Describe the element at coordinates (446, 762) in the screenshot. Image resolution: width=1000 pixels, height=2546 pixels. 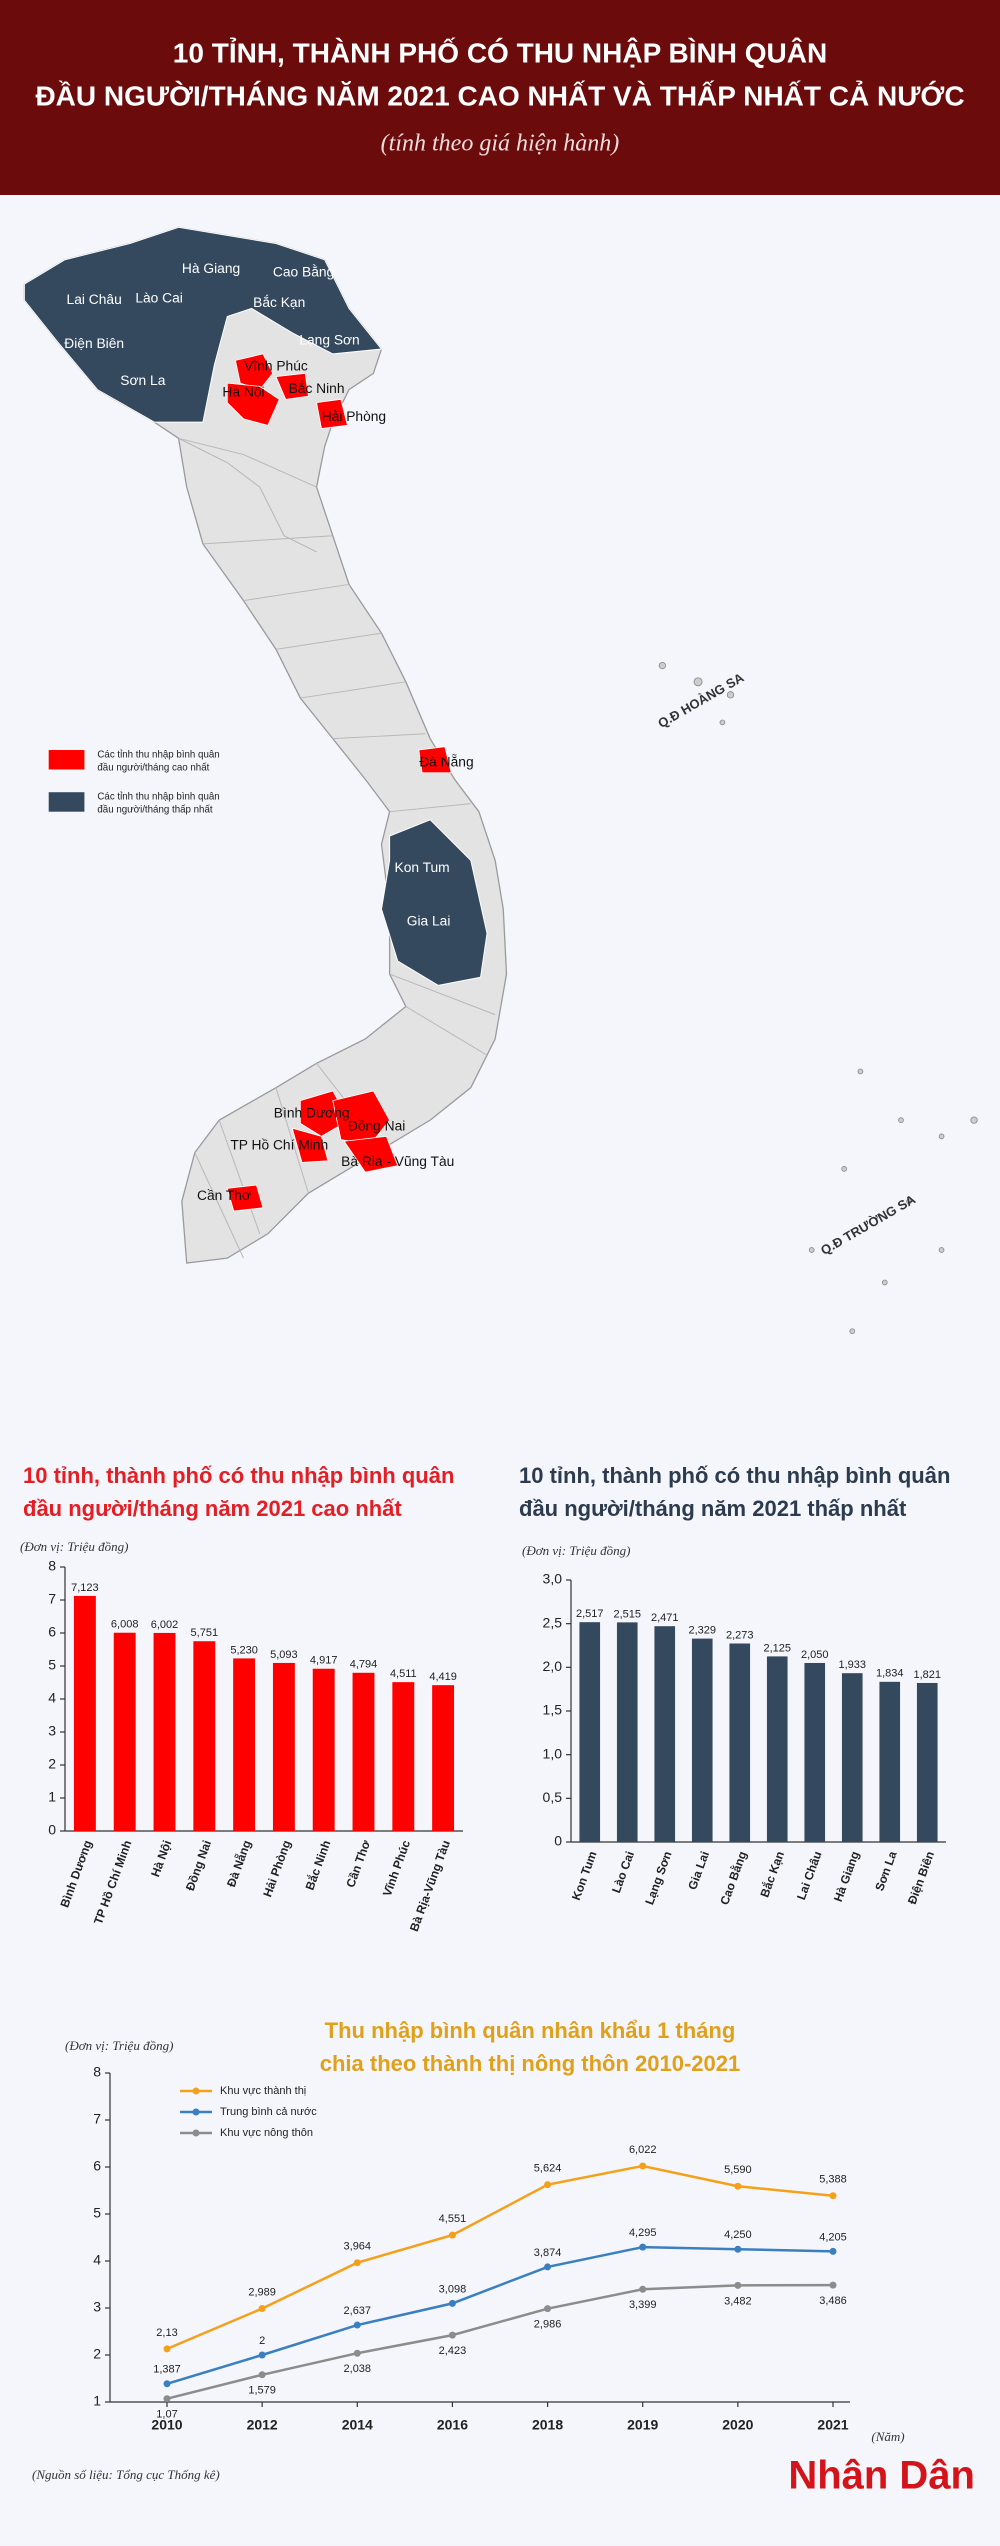
I see `map-label: Đà Nẵng` at that location.